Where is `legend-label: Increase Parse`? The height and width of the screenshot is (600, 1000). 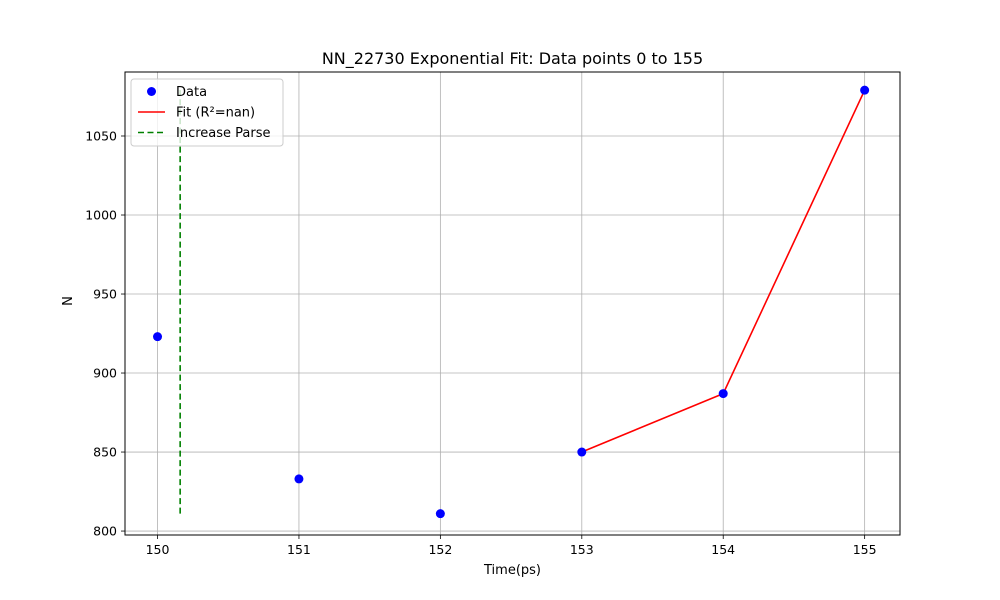 legend-label: Increase Parse is located at coordinates (223, 133).